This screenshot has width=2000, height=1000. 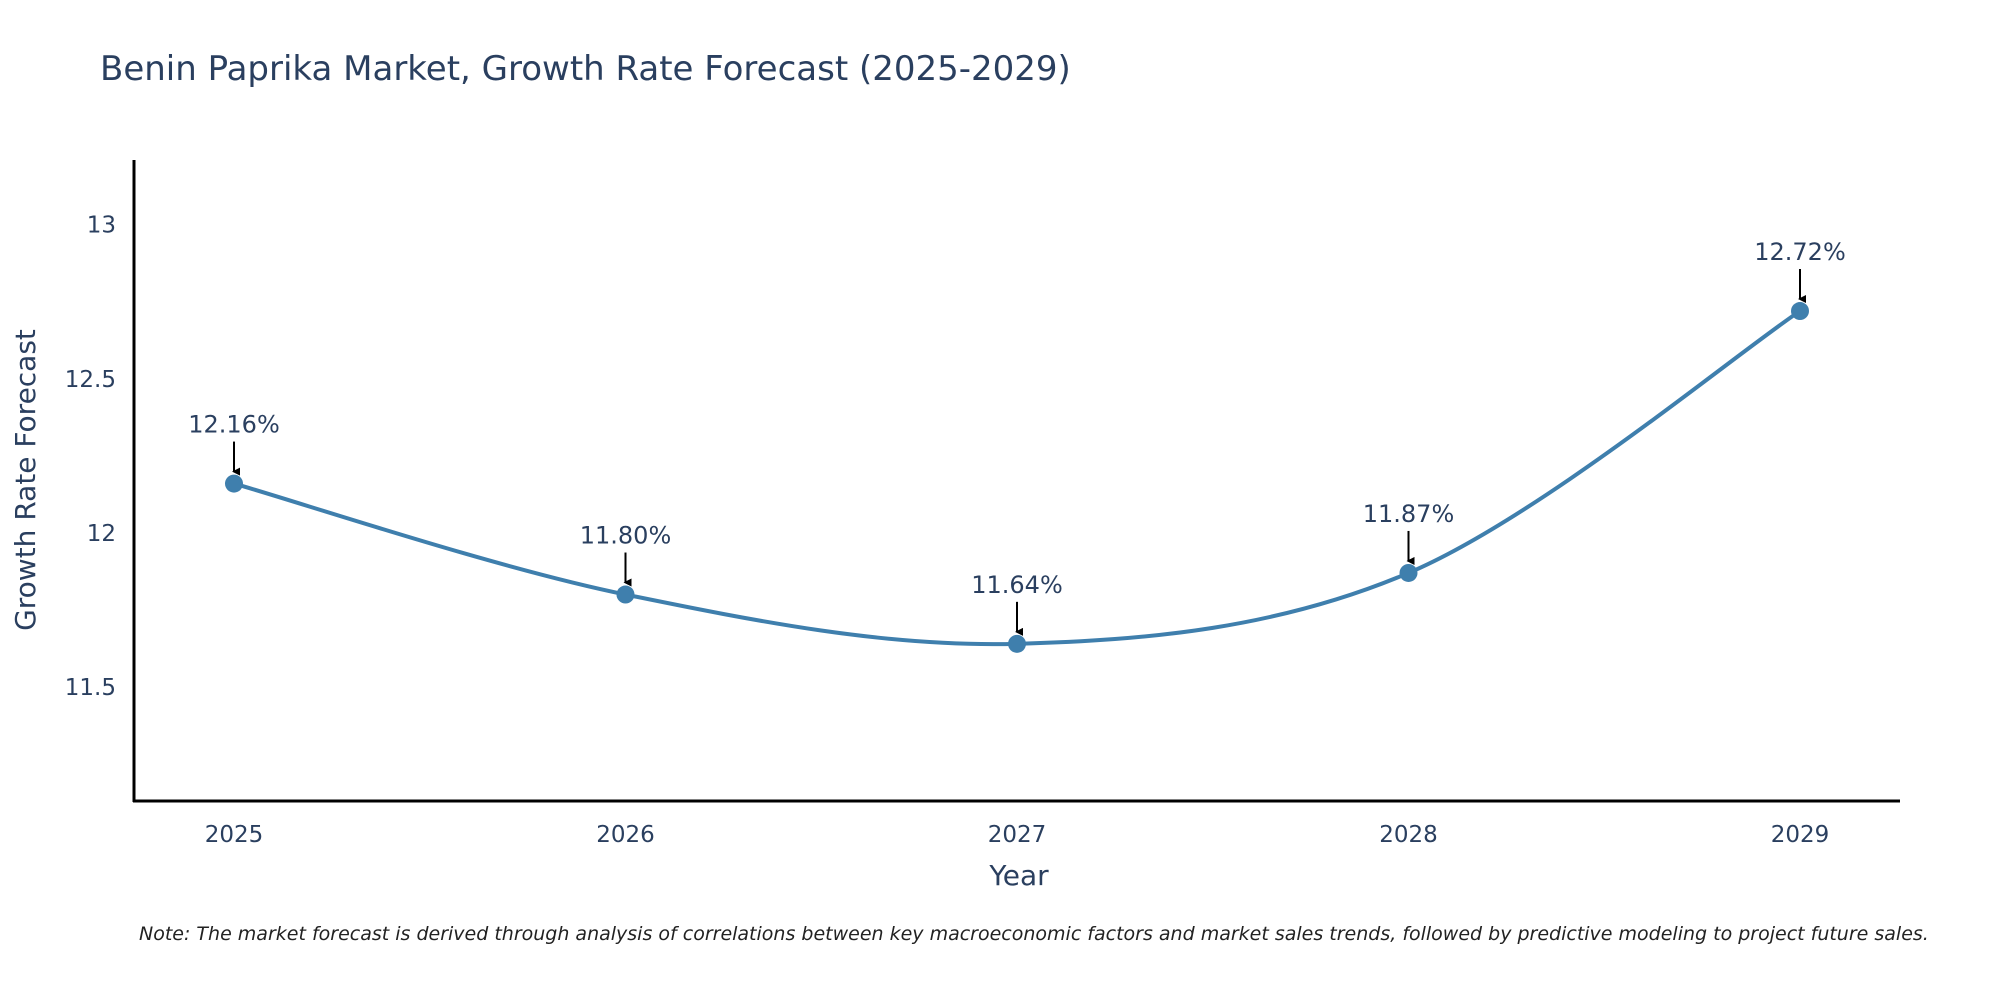 What do you see at coordinates (625, 835) in the screenshot?
I see `x-tick-label: 2026` at bounding box center [625, 835].